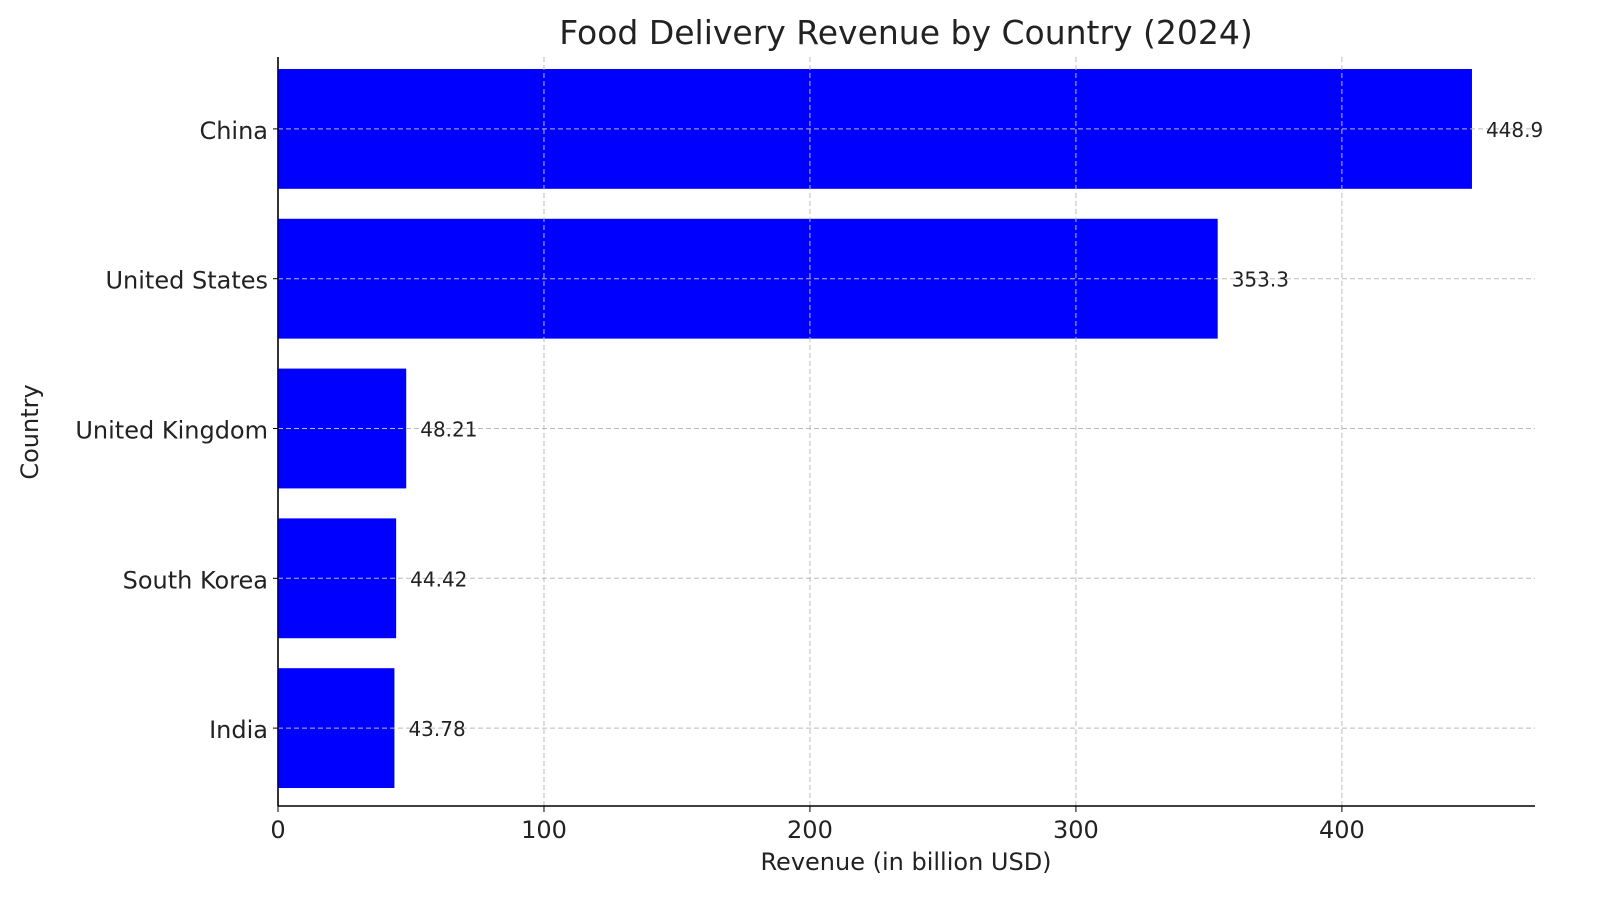 The height and width of the screenshot is (911, 1600). What do you see at coordinates (436, 729) in the screenshot?
I see `data-label: 43.78` at bounding box center [436, 729].